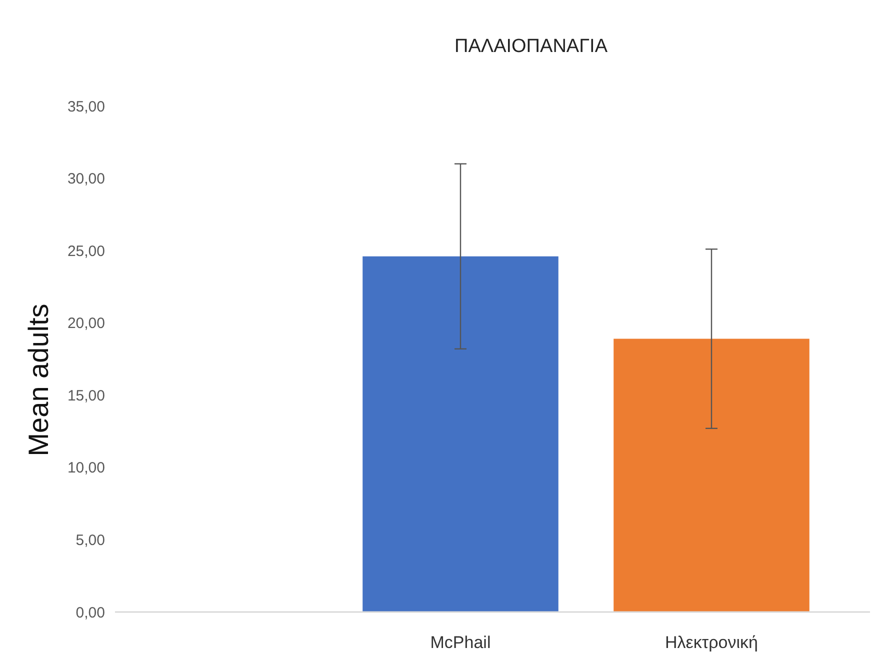  What do you see at coordinates (531, 46) in the screenshot?
I see `chart-title: ΠΑΛΑΙΟΠΑΝΑΓΙΑ` at bounding box center [531, 46].